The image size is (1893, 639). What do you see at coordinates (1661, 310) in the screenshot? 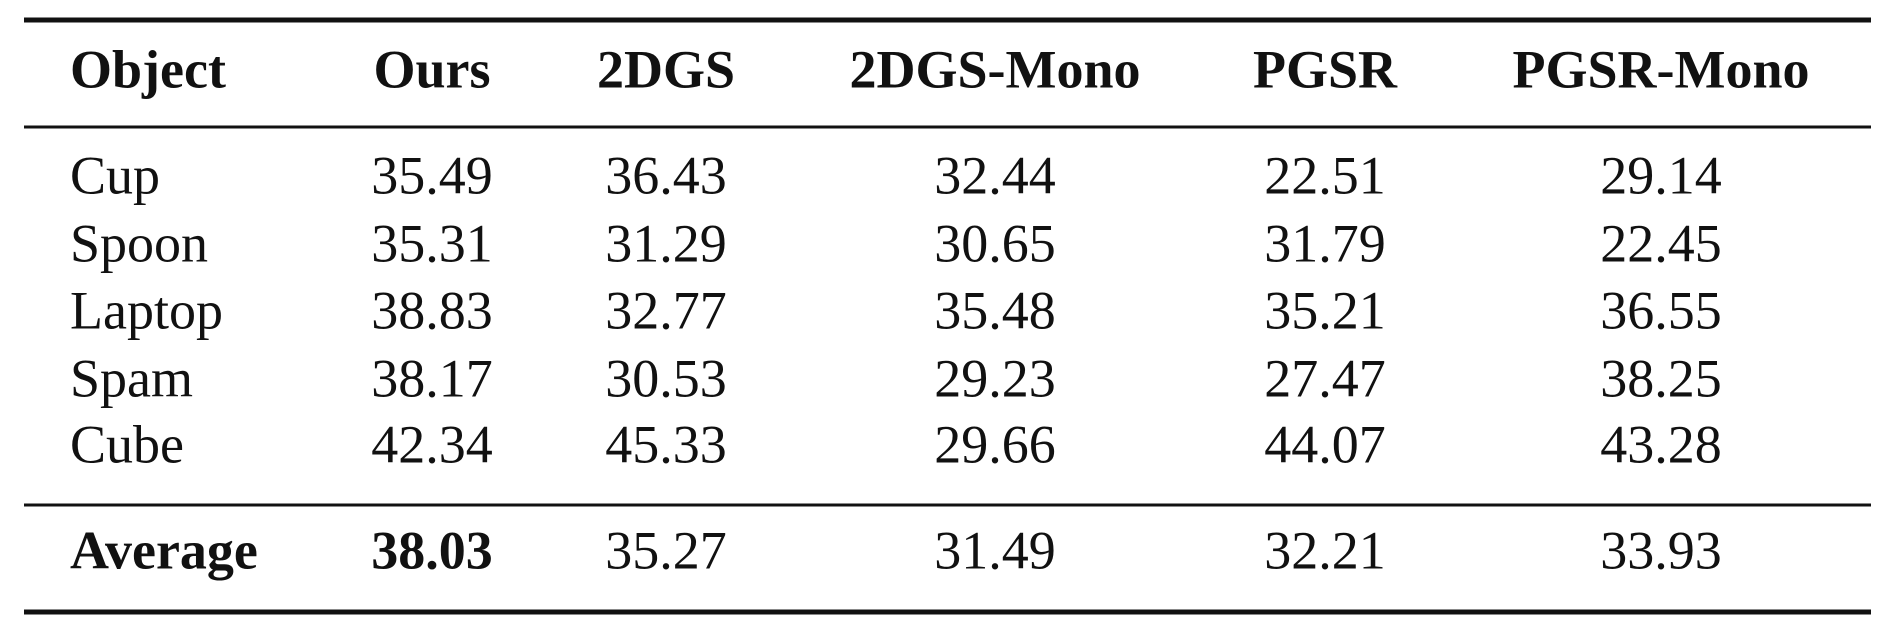
I see `metric-cell: 36.55` at bounding box center [1661, 310].